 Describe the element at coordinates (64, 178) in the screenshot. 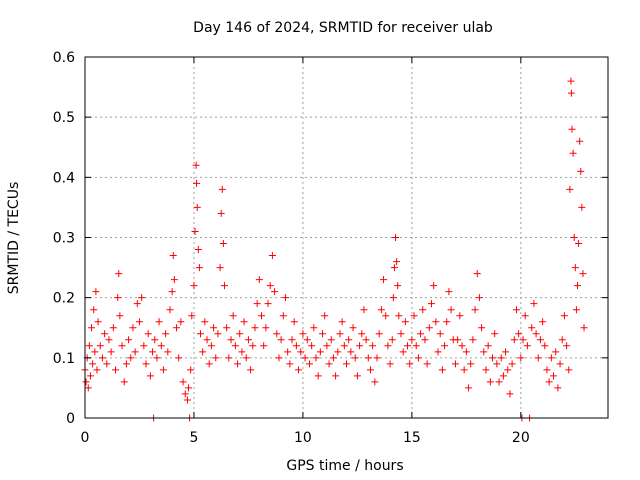

I see `y-tick-label: 0.4` at that location.